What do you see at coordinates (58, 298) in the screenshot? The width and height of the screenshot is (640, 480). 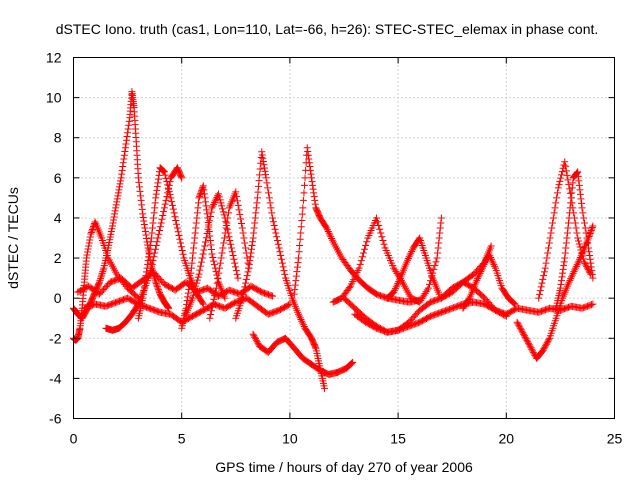 I see `y-tick-label: 0` at bounding box center [58, 298].